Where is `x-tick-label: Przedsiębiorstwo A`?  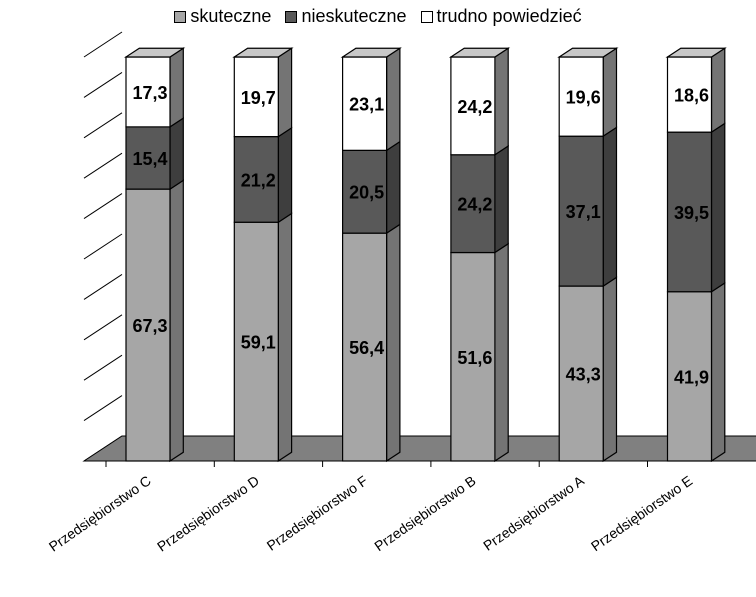 x-tick-label: Przedsiębiorstwo A is located at coordinates (533, 513).